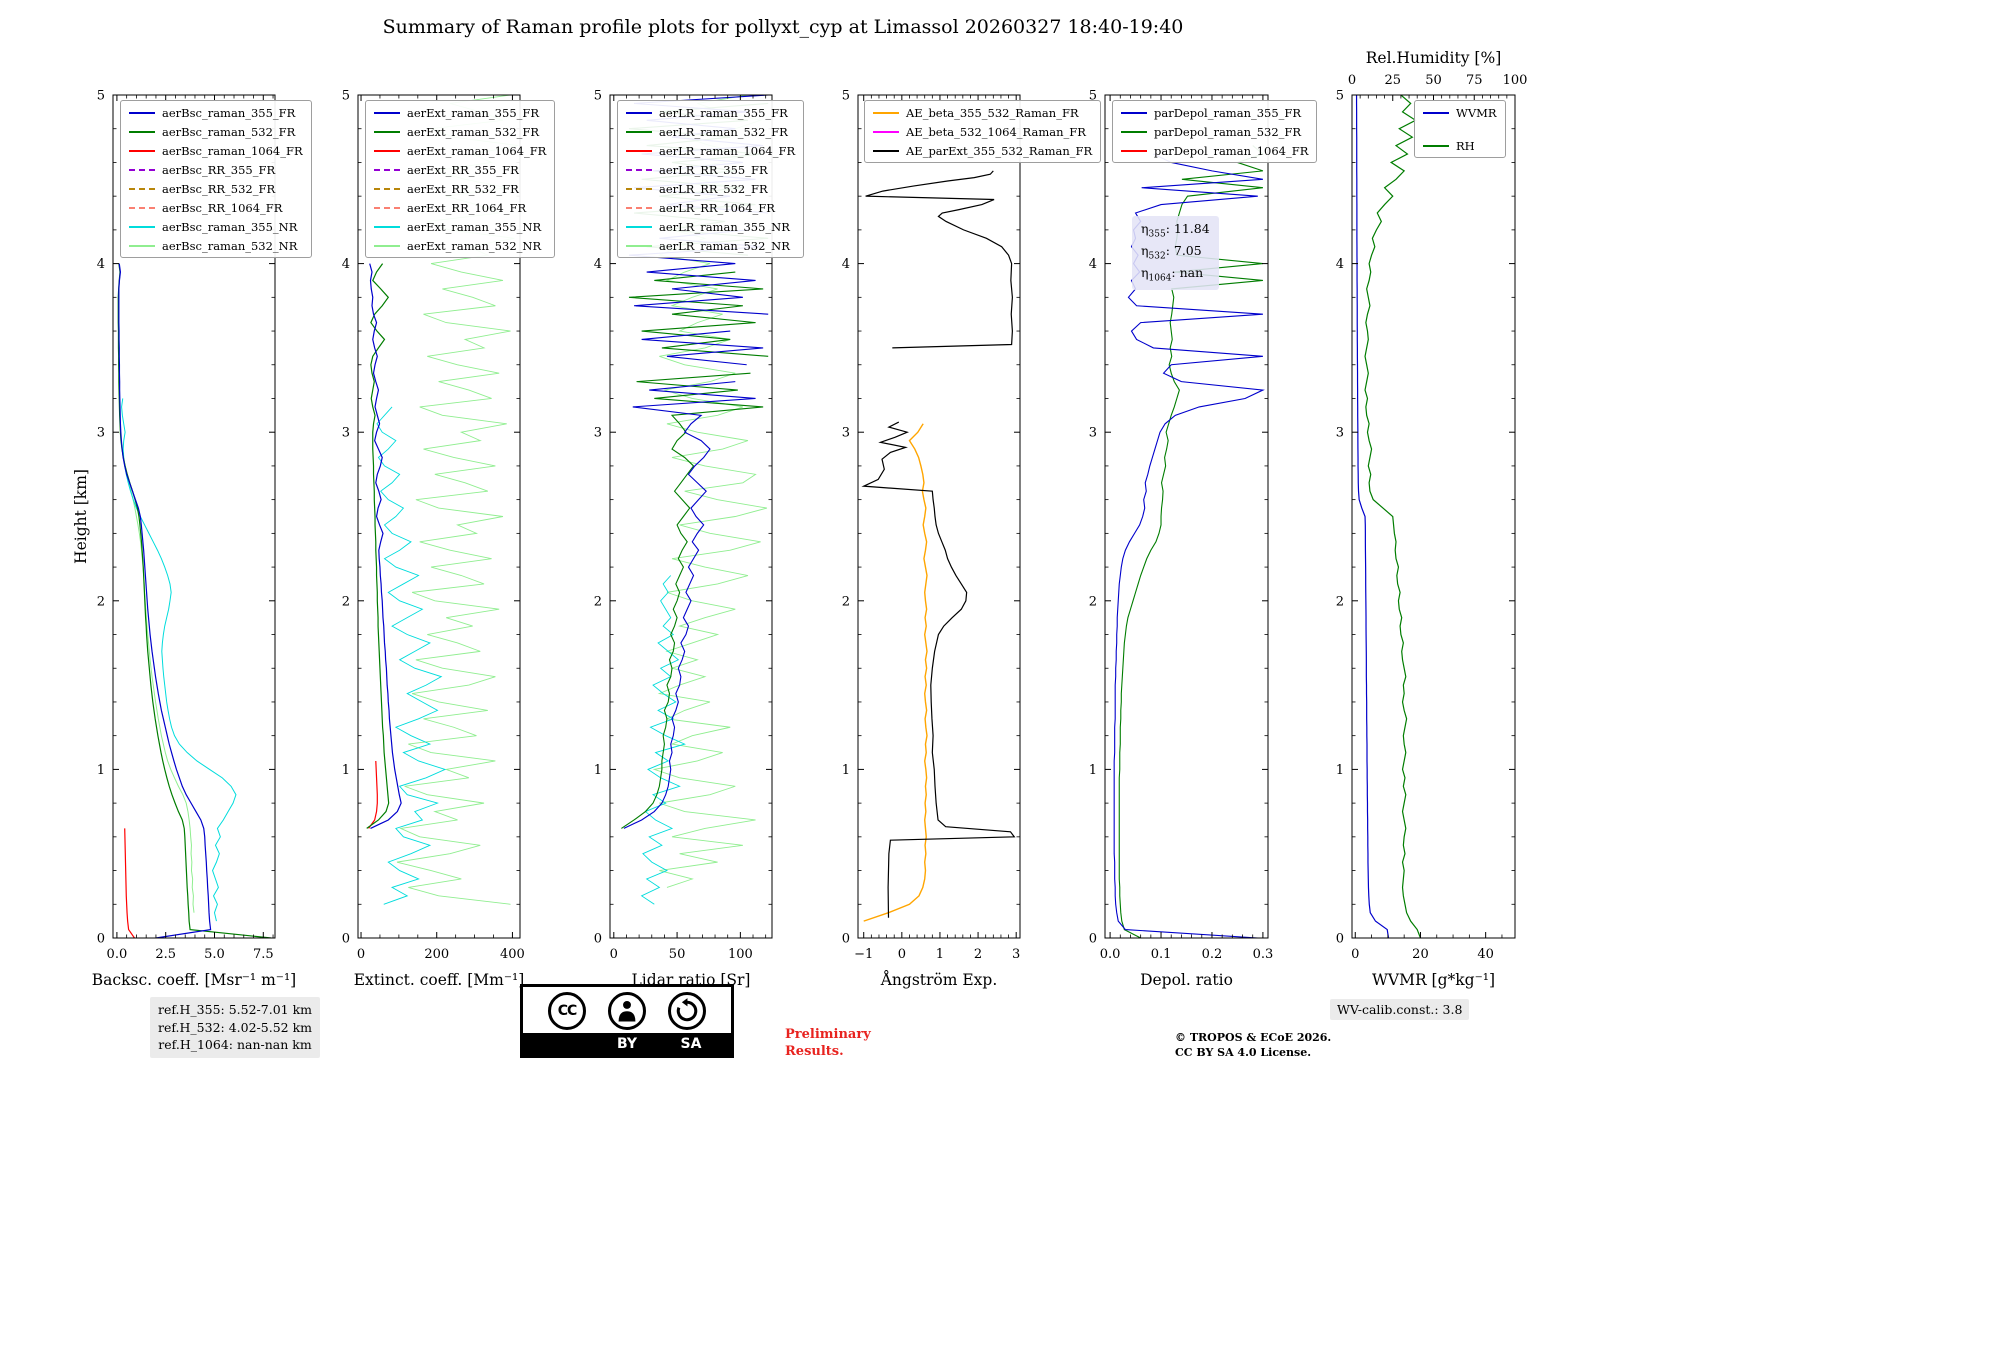  Describe the element at coordinates (165, 954) in the screenshot. I see `x-tick-label: 2.5` at that location.